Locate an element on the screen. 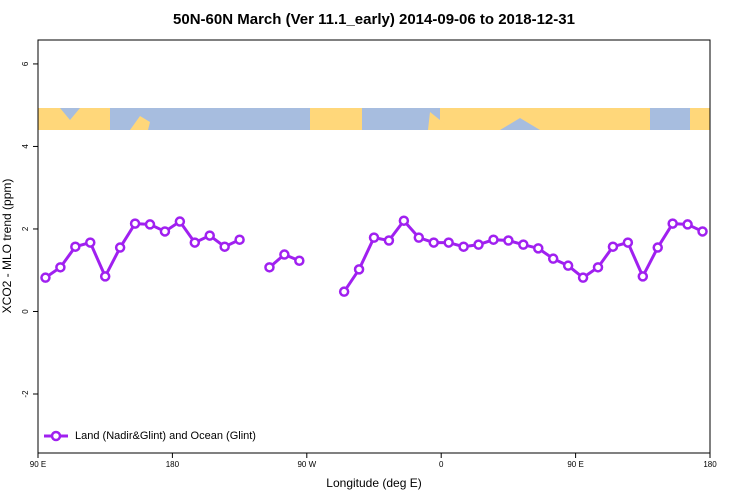 This screenshot has height=500, width=750. x-axis-label: Longitude (deg E) is located at coordinates (373, 483).